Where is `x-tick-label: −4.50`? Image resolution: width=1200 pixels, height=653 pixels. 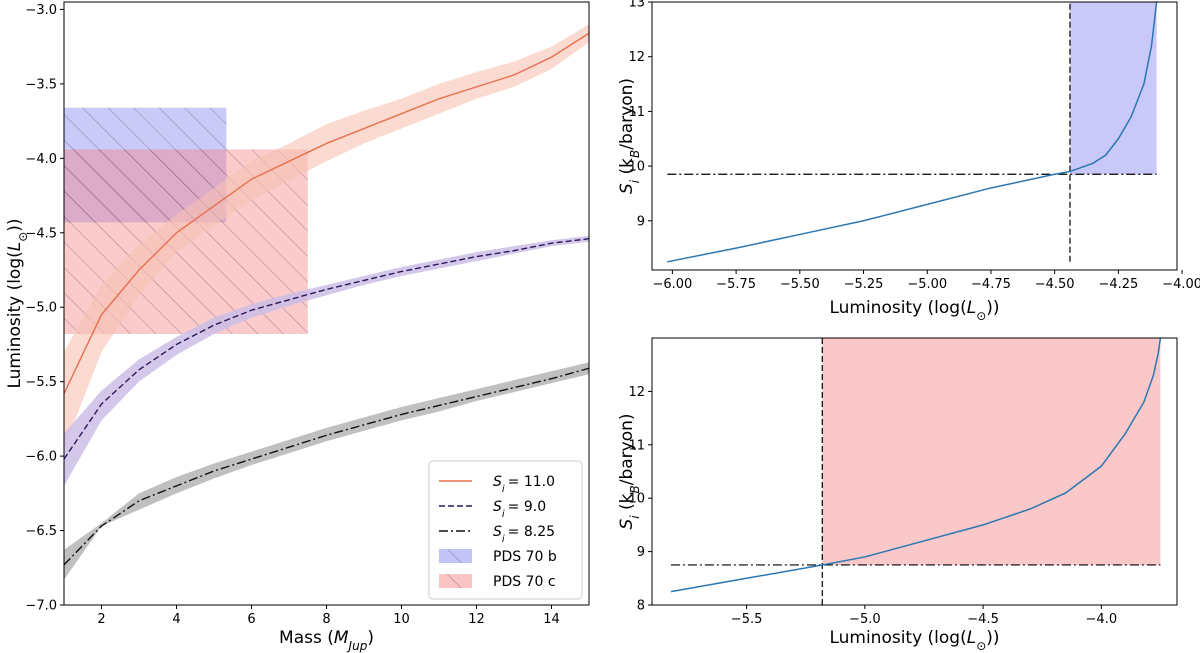 x-tick-label: −4.50 is located at coordinates (1055, 284).